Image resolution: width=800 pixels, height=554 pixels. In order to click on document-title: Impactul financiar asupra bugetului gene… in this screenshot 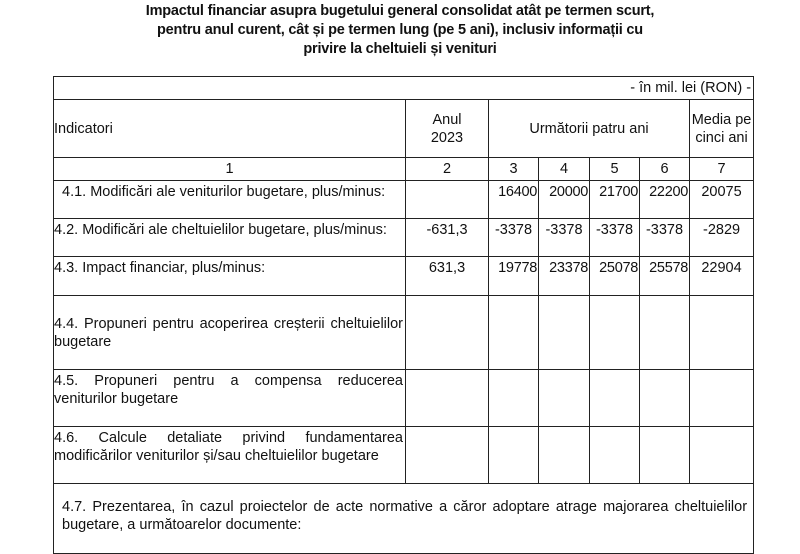, I will do `click(400, 30)`.